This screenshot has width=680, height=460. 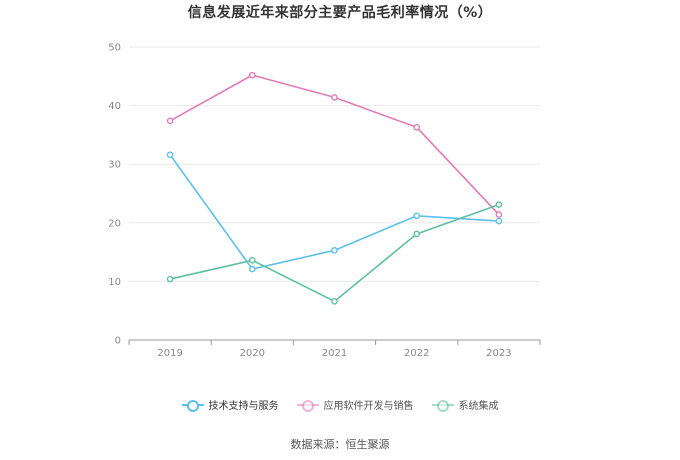 What do you see at coordinates (114, 223) in the screenshot?
I see `y-tick-label: 20` at bounding box center [114, 223].